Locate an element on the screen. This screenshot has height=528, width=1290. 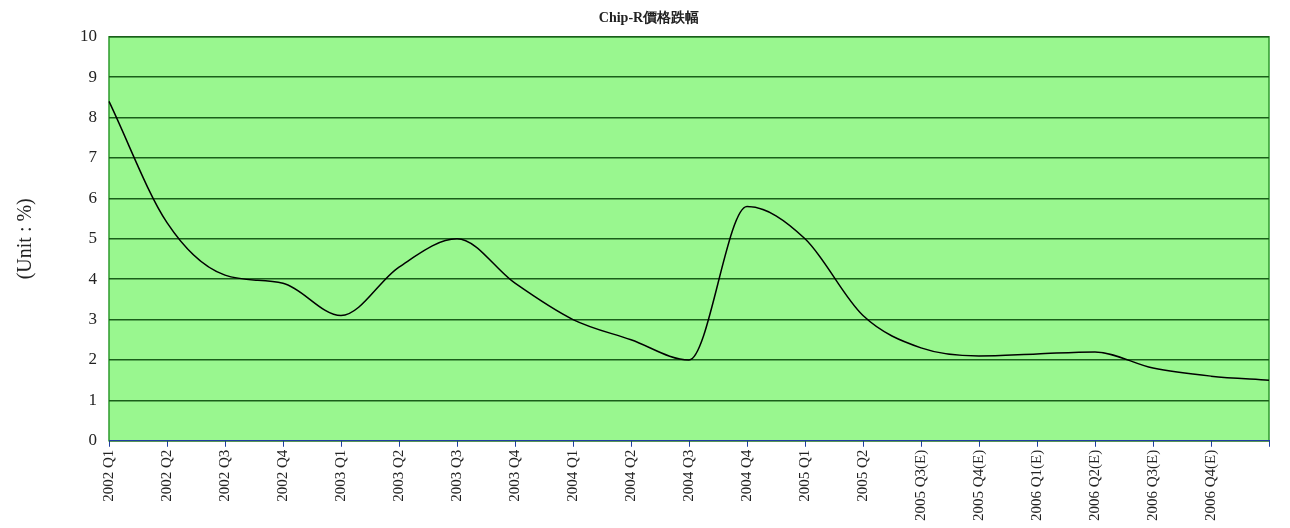
y-tick-label: 5 is located at coordinates (92, 238).